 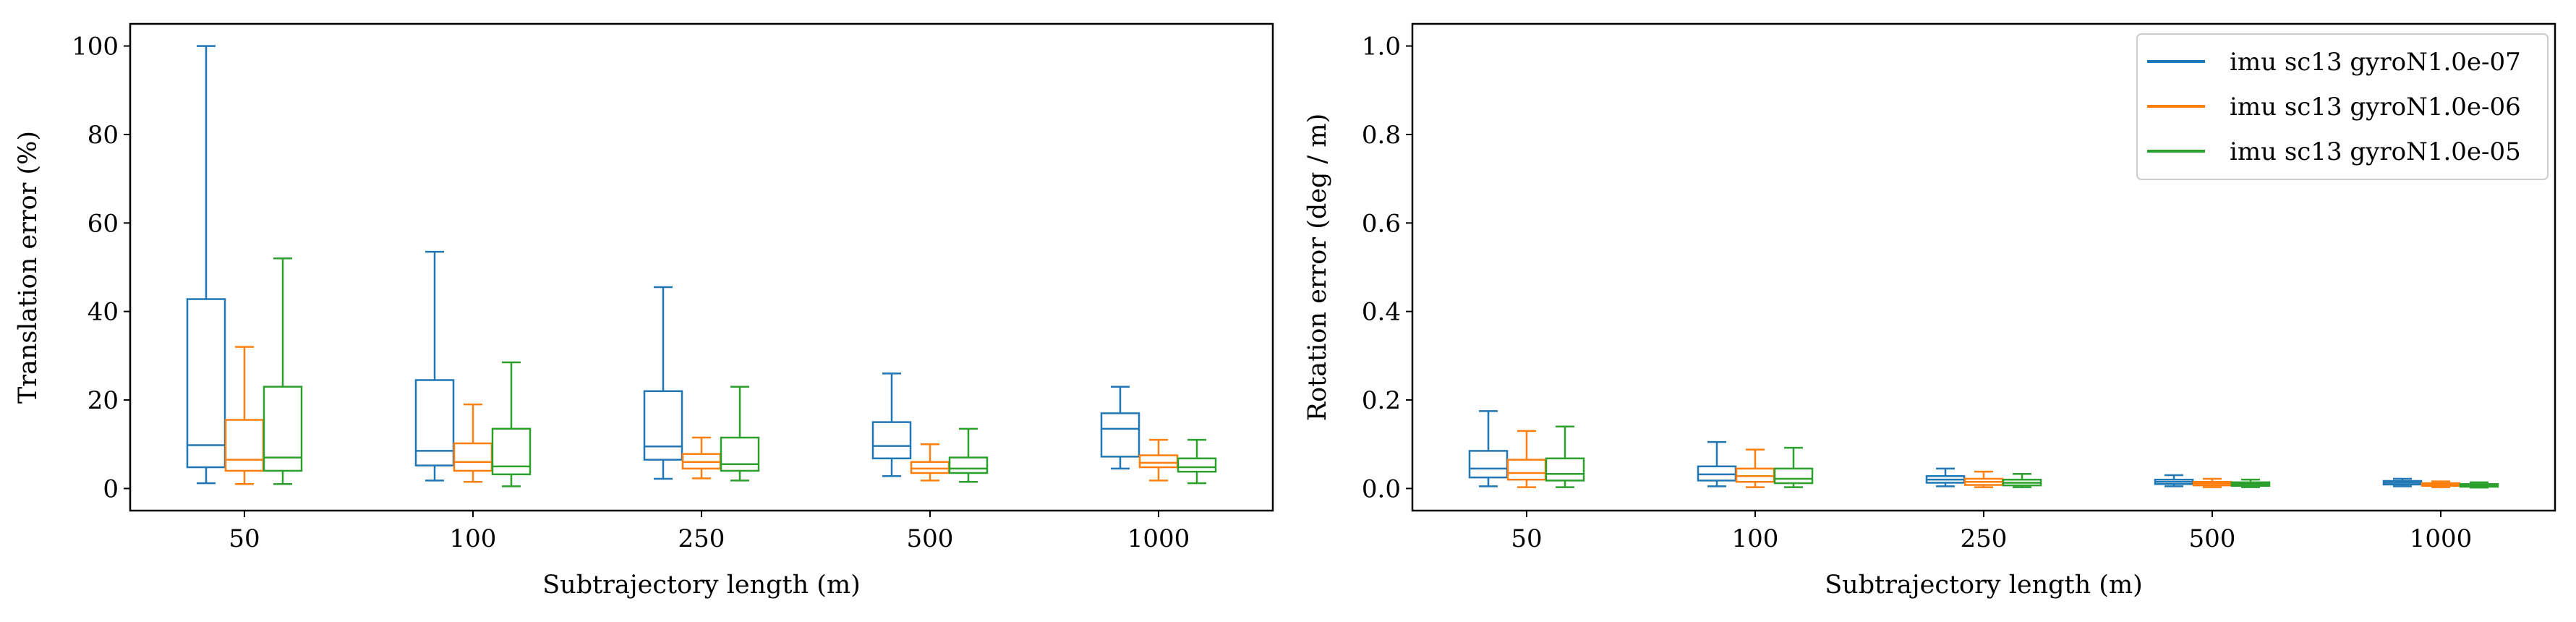 I want to click on y-axis-label: Translation error (%), so click(x=29, y=267).